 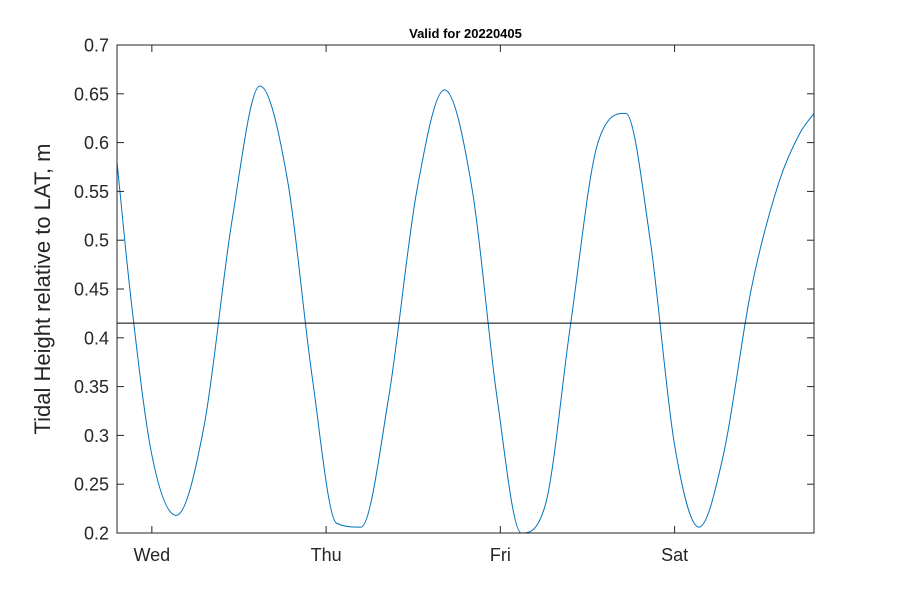 I want to click on y-axis-label: Tidal Height relative to LAT, m, so click(x=42, y=288).